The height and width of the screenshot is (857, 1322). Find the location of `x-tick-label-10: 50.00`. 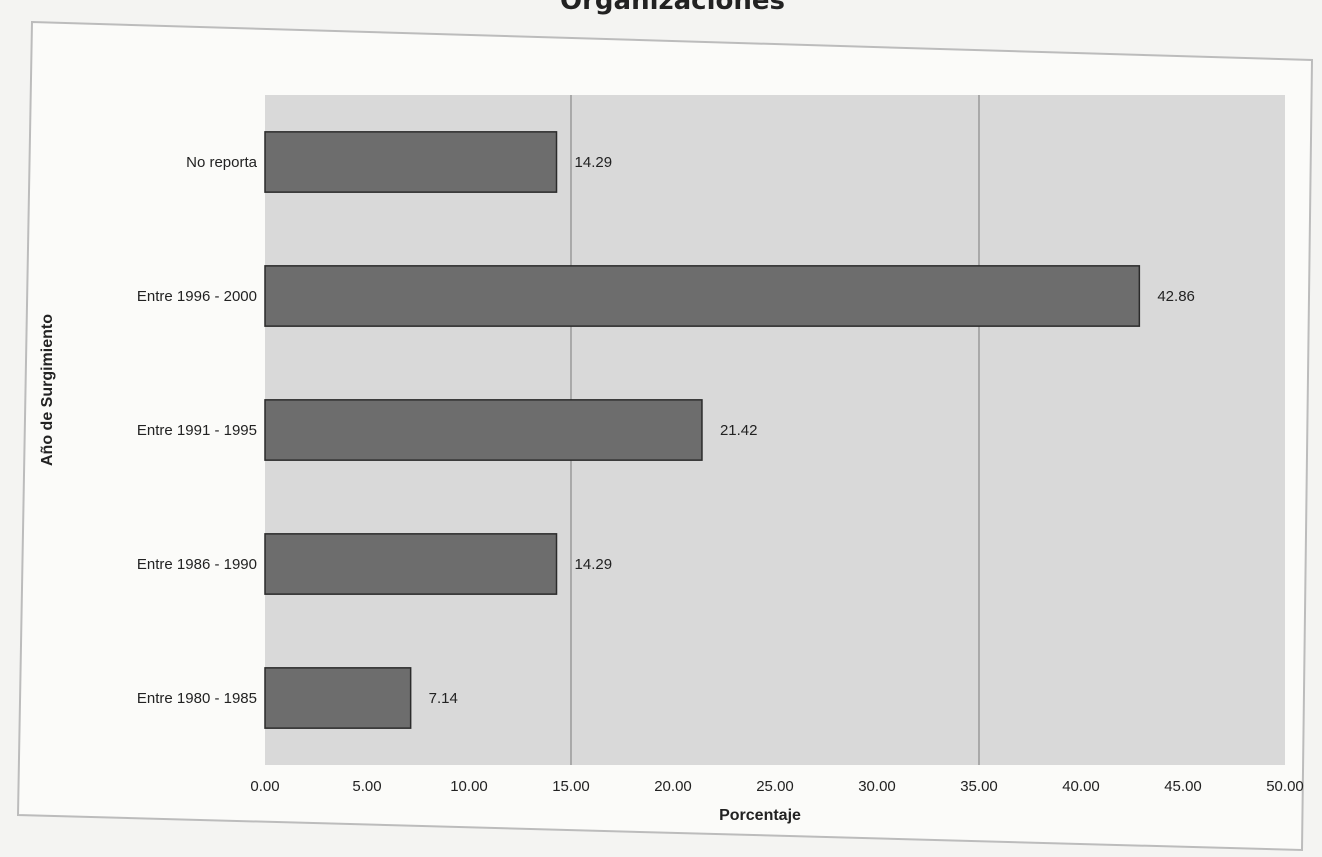

x-tick-label-10: 50.00 is located at coordinates (1285, 786).